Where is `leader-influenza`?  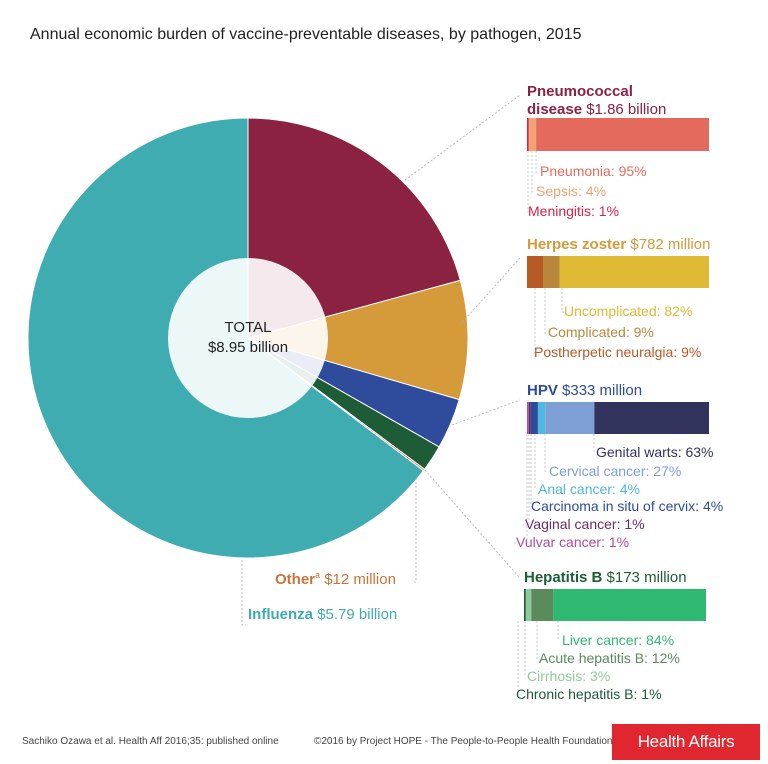
leader-influenza is located at coordinates (243, 593).